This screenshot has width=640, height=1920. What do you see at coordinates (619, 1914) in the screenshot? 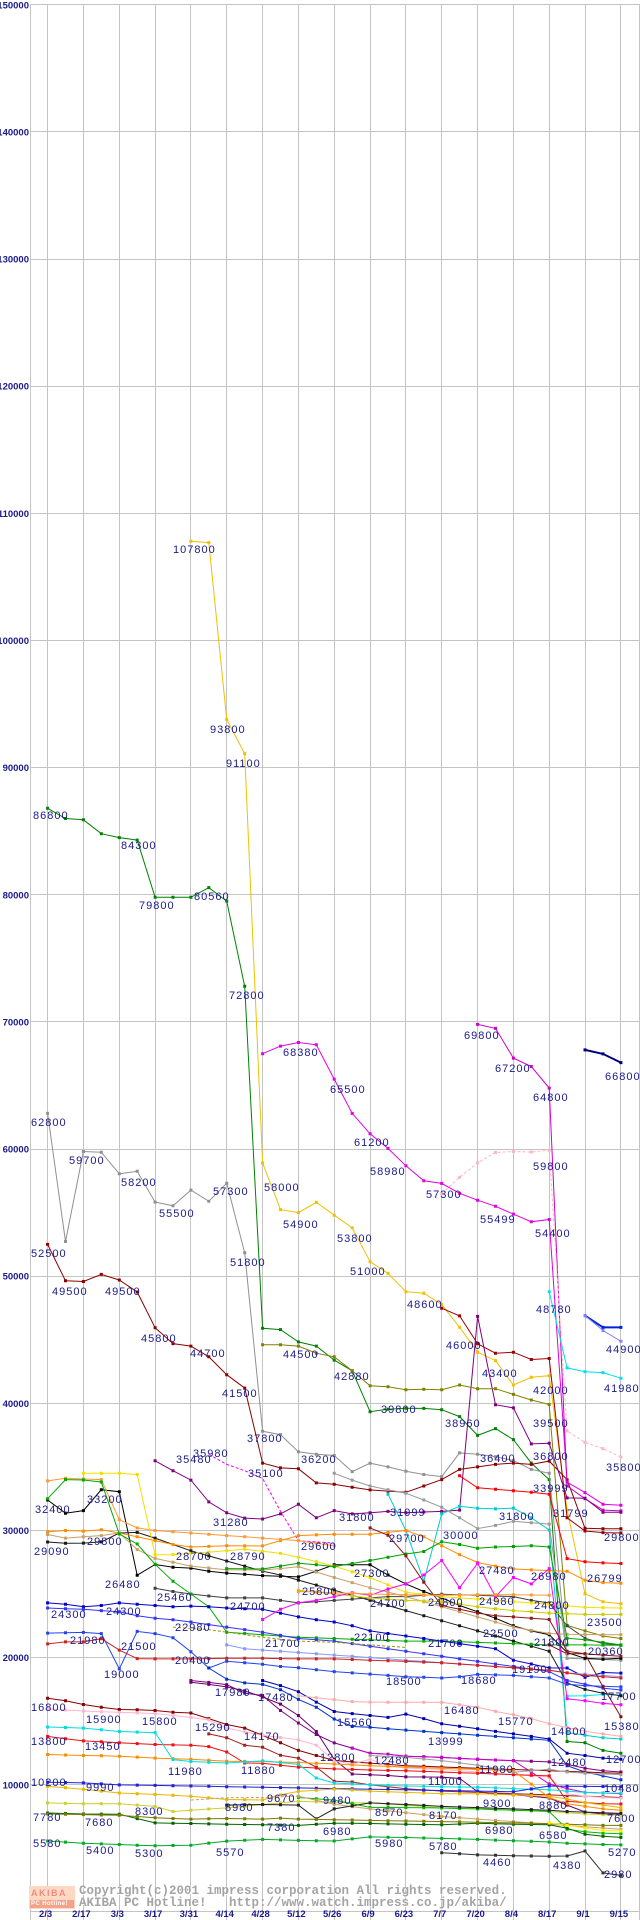
I see `svg-text: 9/15` at bounding box center [619, 1914].